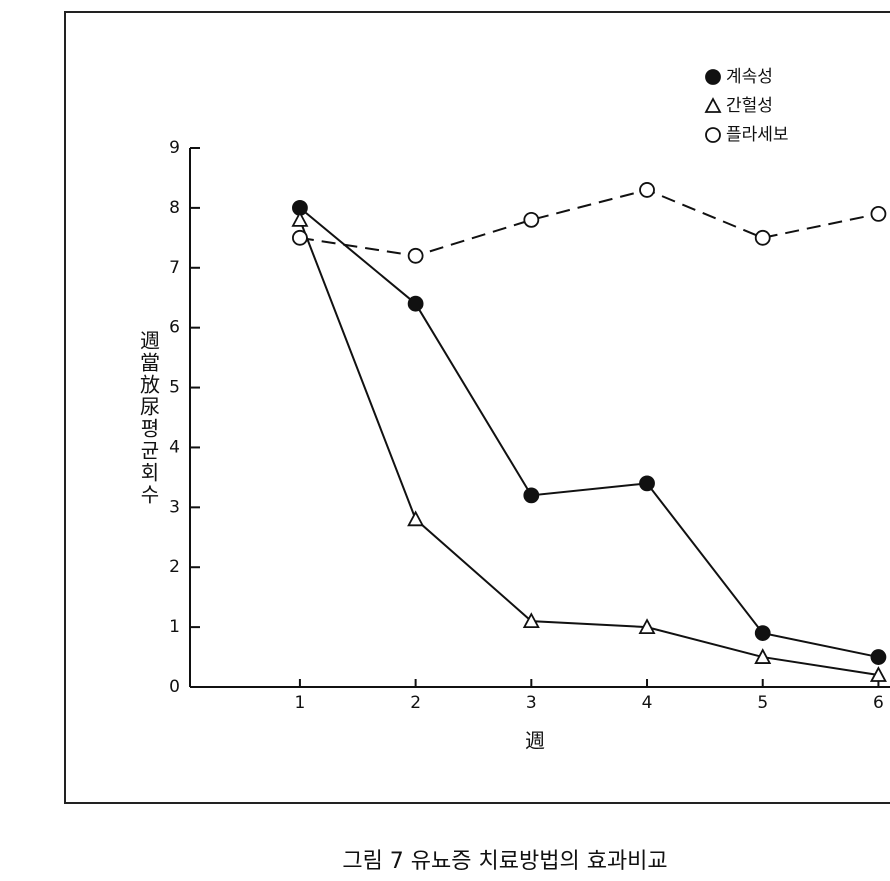 This screenshot has width=890, height=881. What do you see at coordinates (300, 703) in the screenshot?
I see `x-tick-label: 1` at bounding box center [300, 703].